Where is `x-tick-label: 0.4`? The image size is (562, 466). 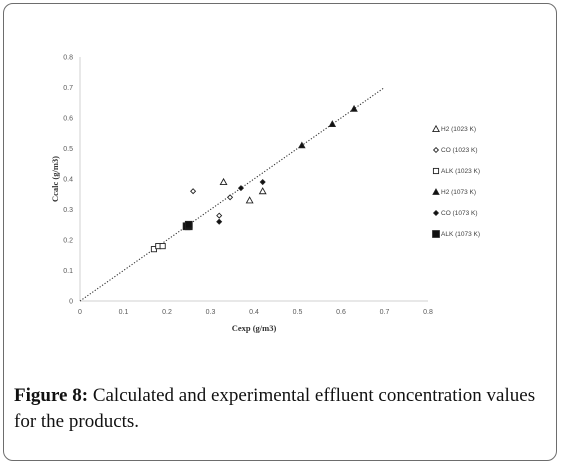 x-tick-label: 0.4 is located at coordinates (254, 312).